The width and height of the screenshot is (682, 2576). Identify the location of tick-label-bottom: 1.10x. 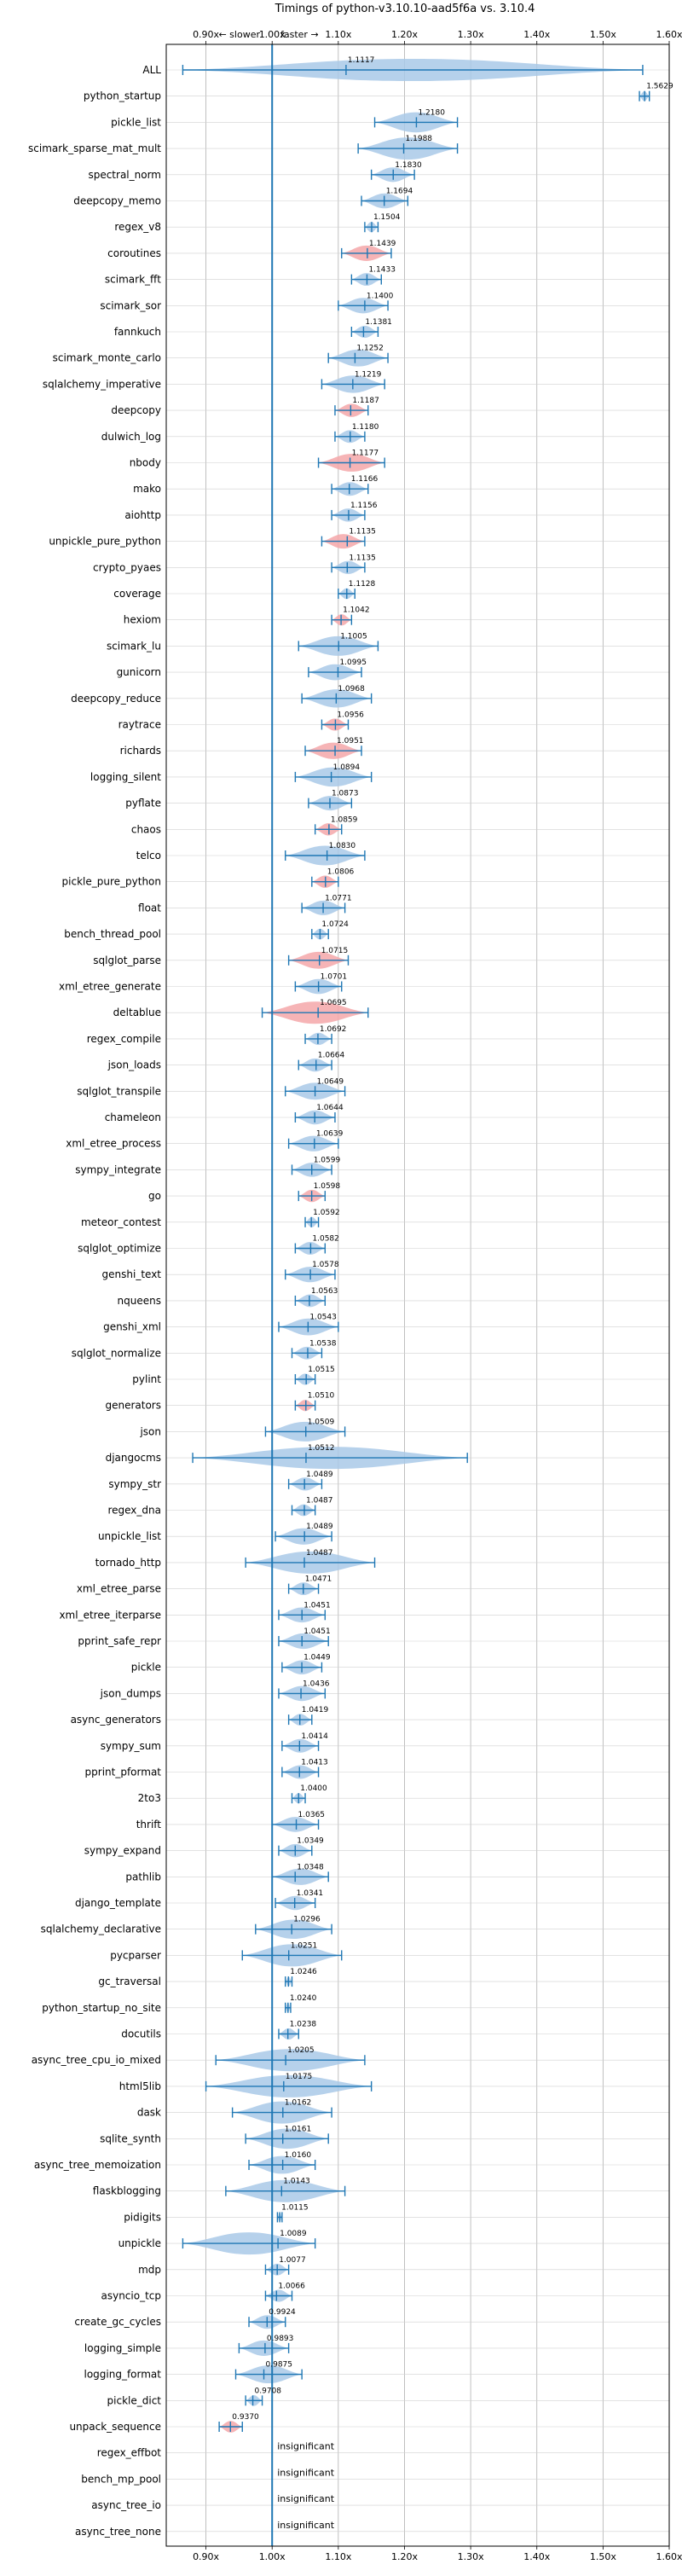
(338, 2556).